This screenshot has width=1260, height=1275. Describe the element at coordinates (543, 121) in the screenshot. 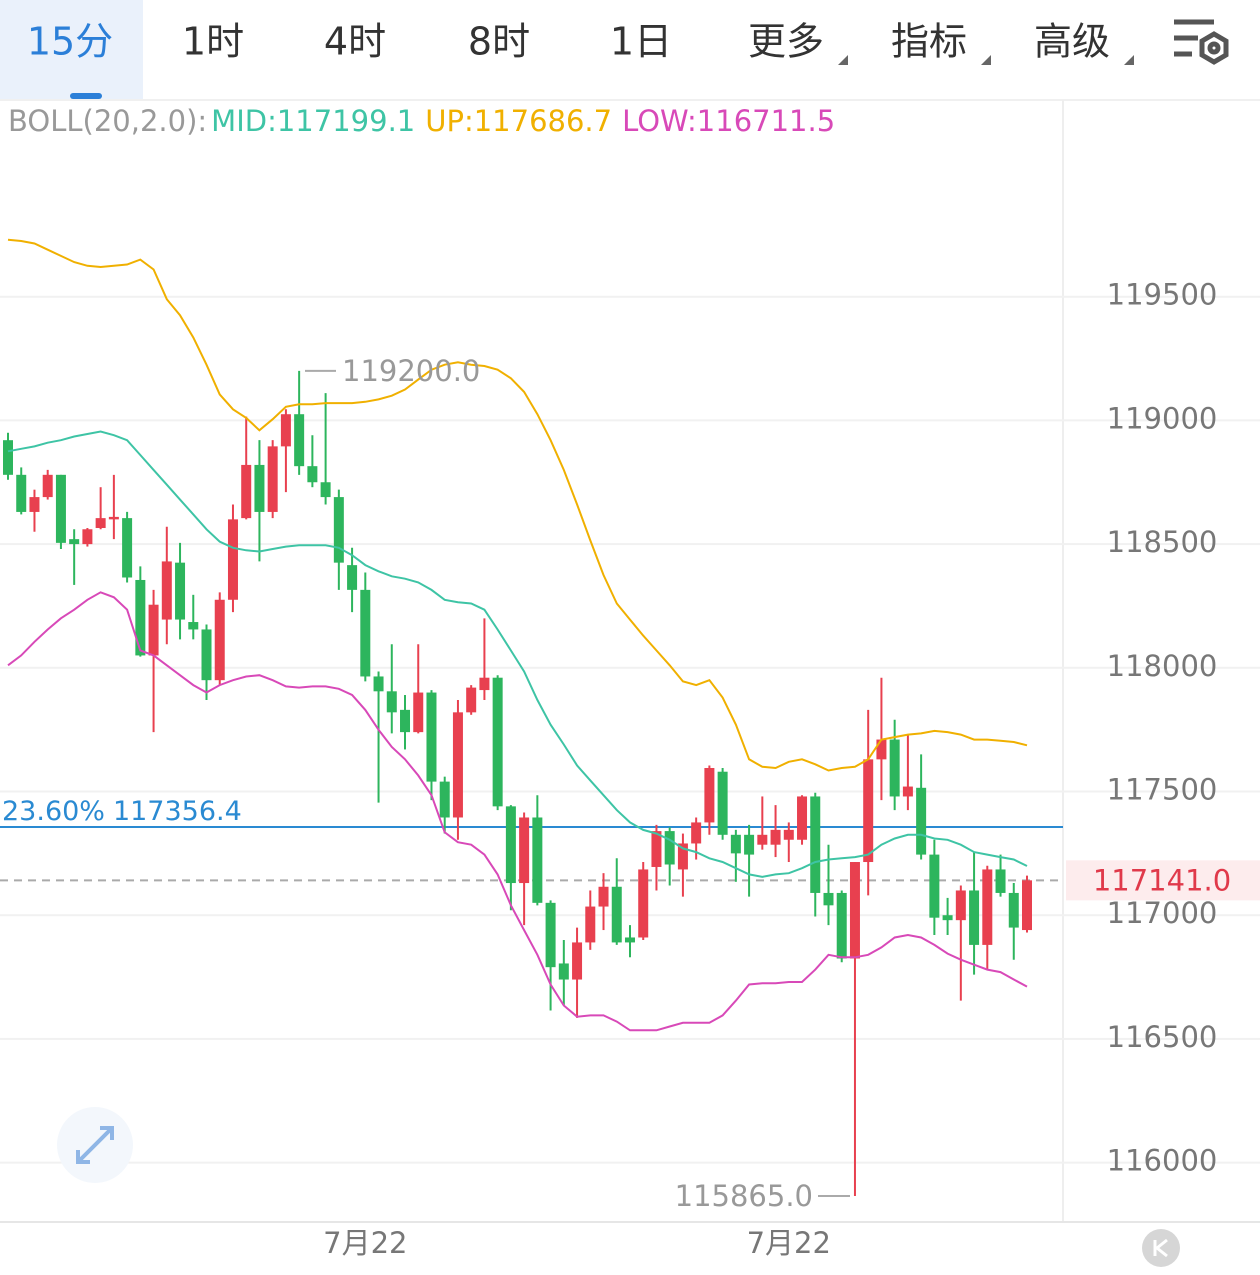

I see `legend-value: 117686.7` at that location.